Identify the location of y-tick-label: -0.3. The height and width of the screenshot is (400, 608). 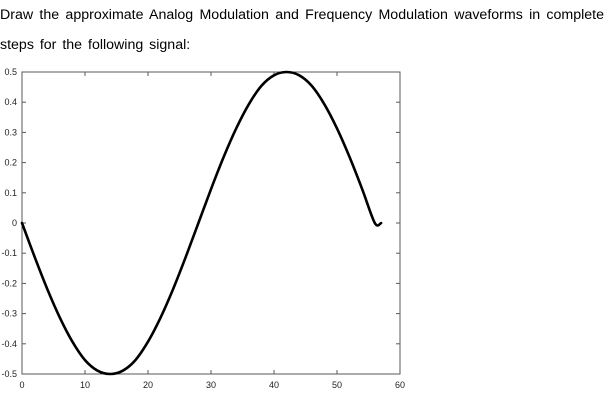
(9, 314).